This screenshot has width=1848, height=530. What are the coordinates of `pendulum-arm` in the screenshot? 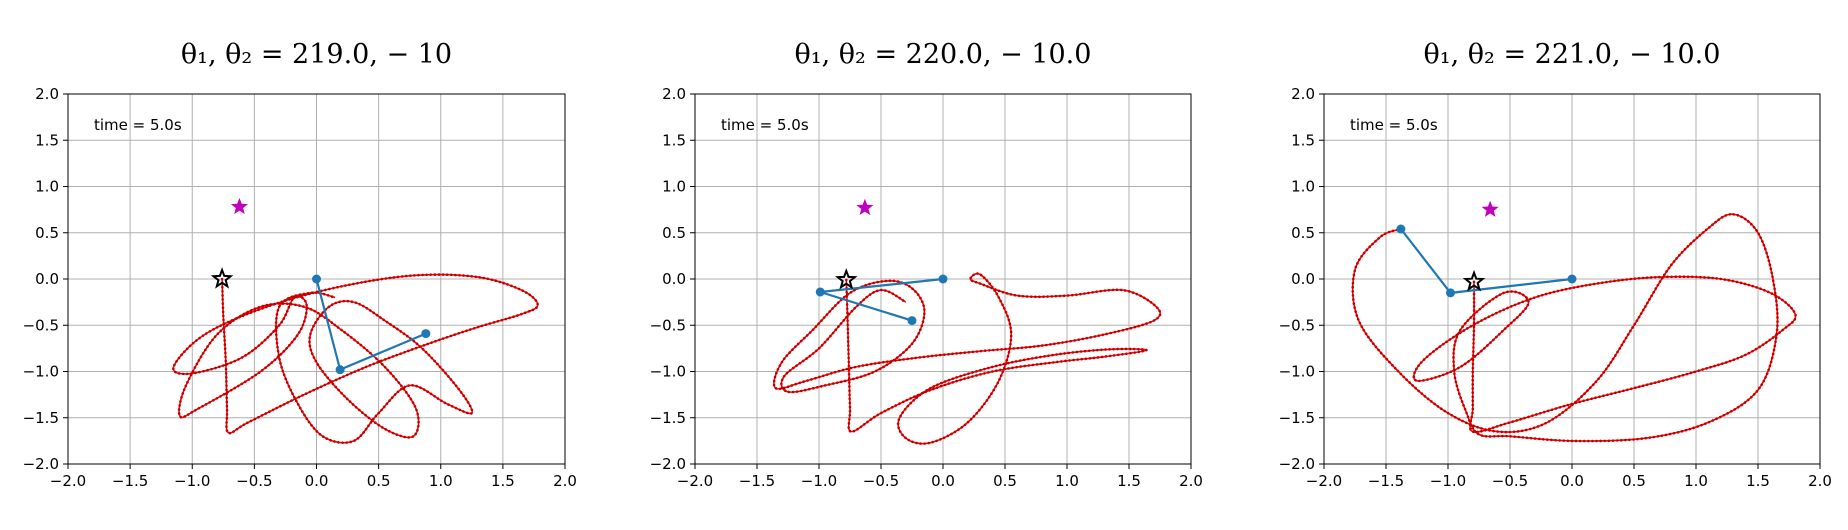 It's located at (1486, 261).